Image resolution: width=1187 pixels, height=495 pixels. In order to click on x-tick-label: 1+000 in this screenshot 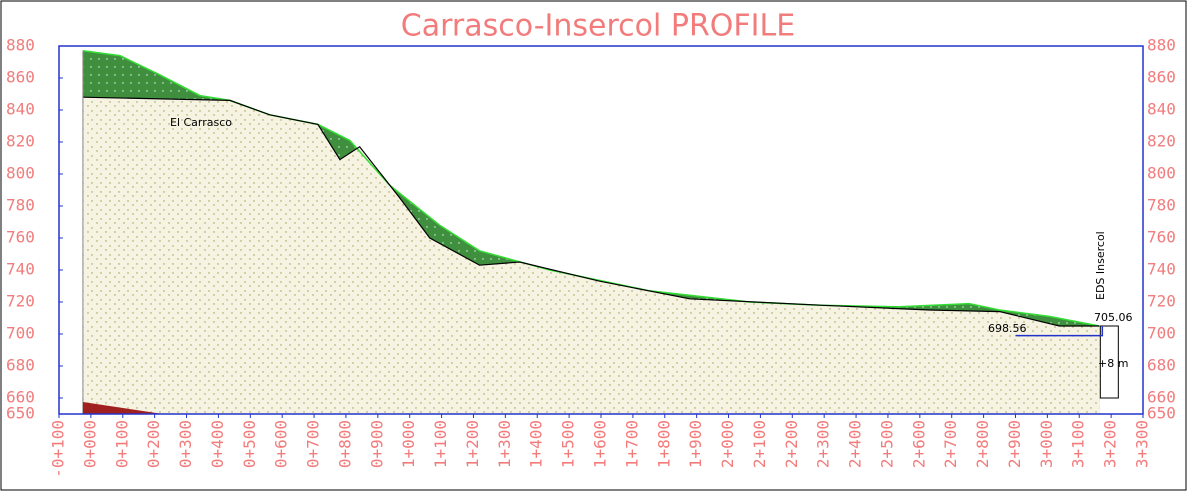, I will do `click(408, 444)`.